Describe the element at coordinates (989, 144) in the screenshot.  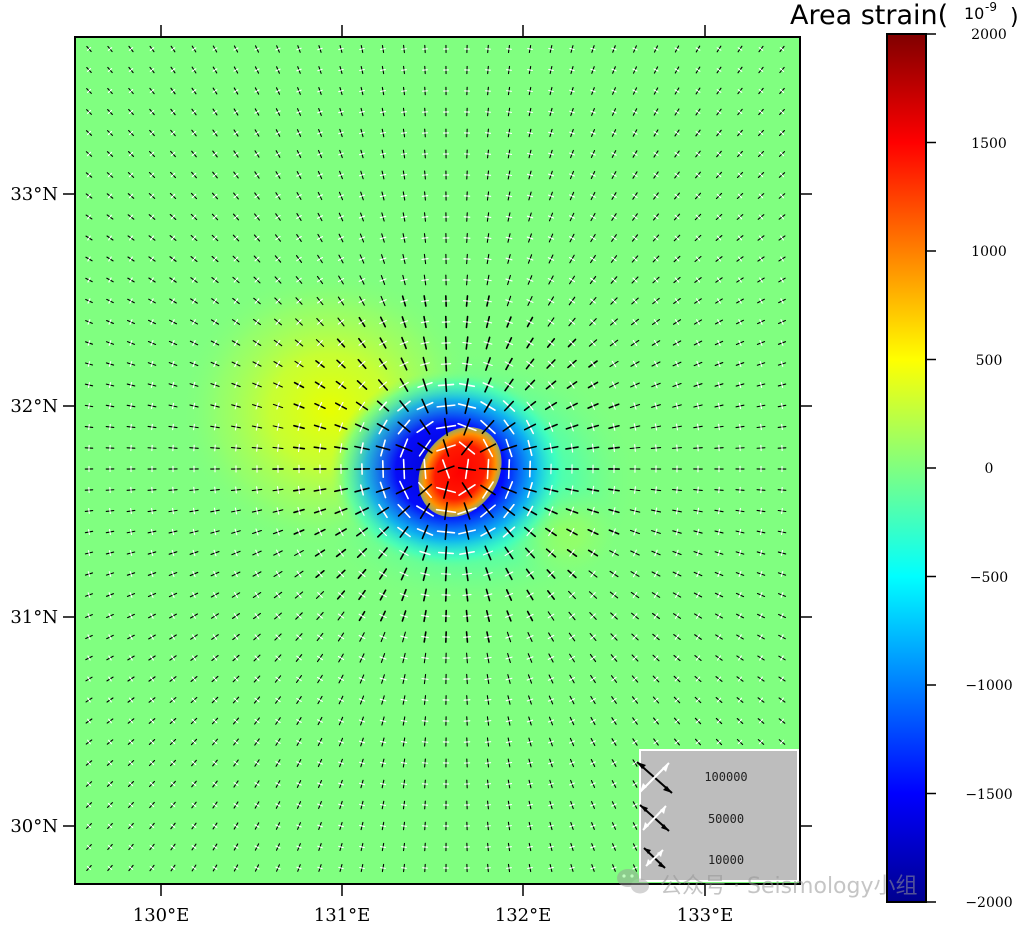
I see `colorbar-tick-1500: 1500` at that location.